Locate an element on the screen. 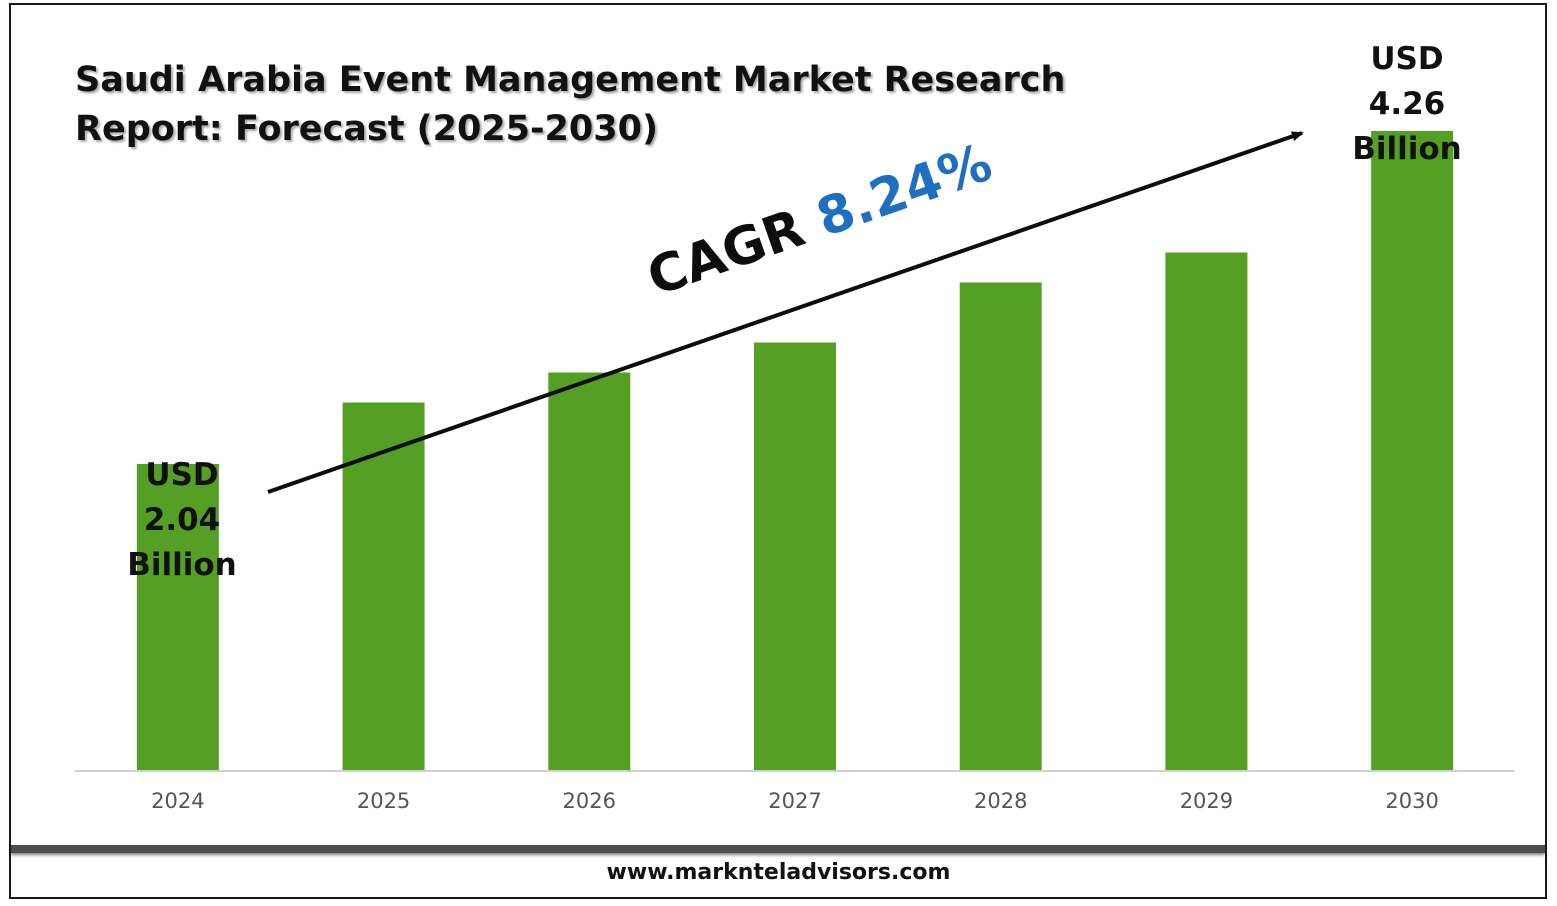 Image resolution: width=1557 pixels, height=906 pixels. footer-website: www.marknteladvisors.com is located at coordinates (778, 872).